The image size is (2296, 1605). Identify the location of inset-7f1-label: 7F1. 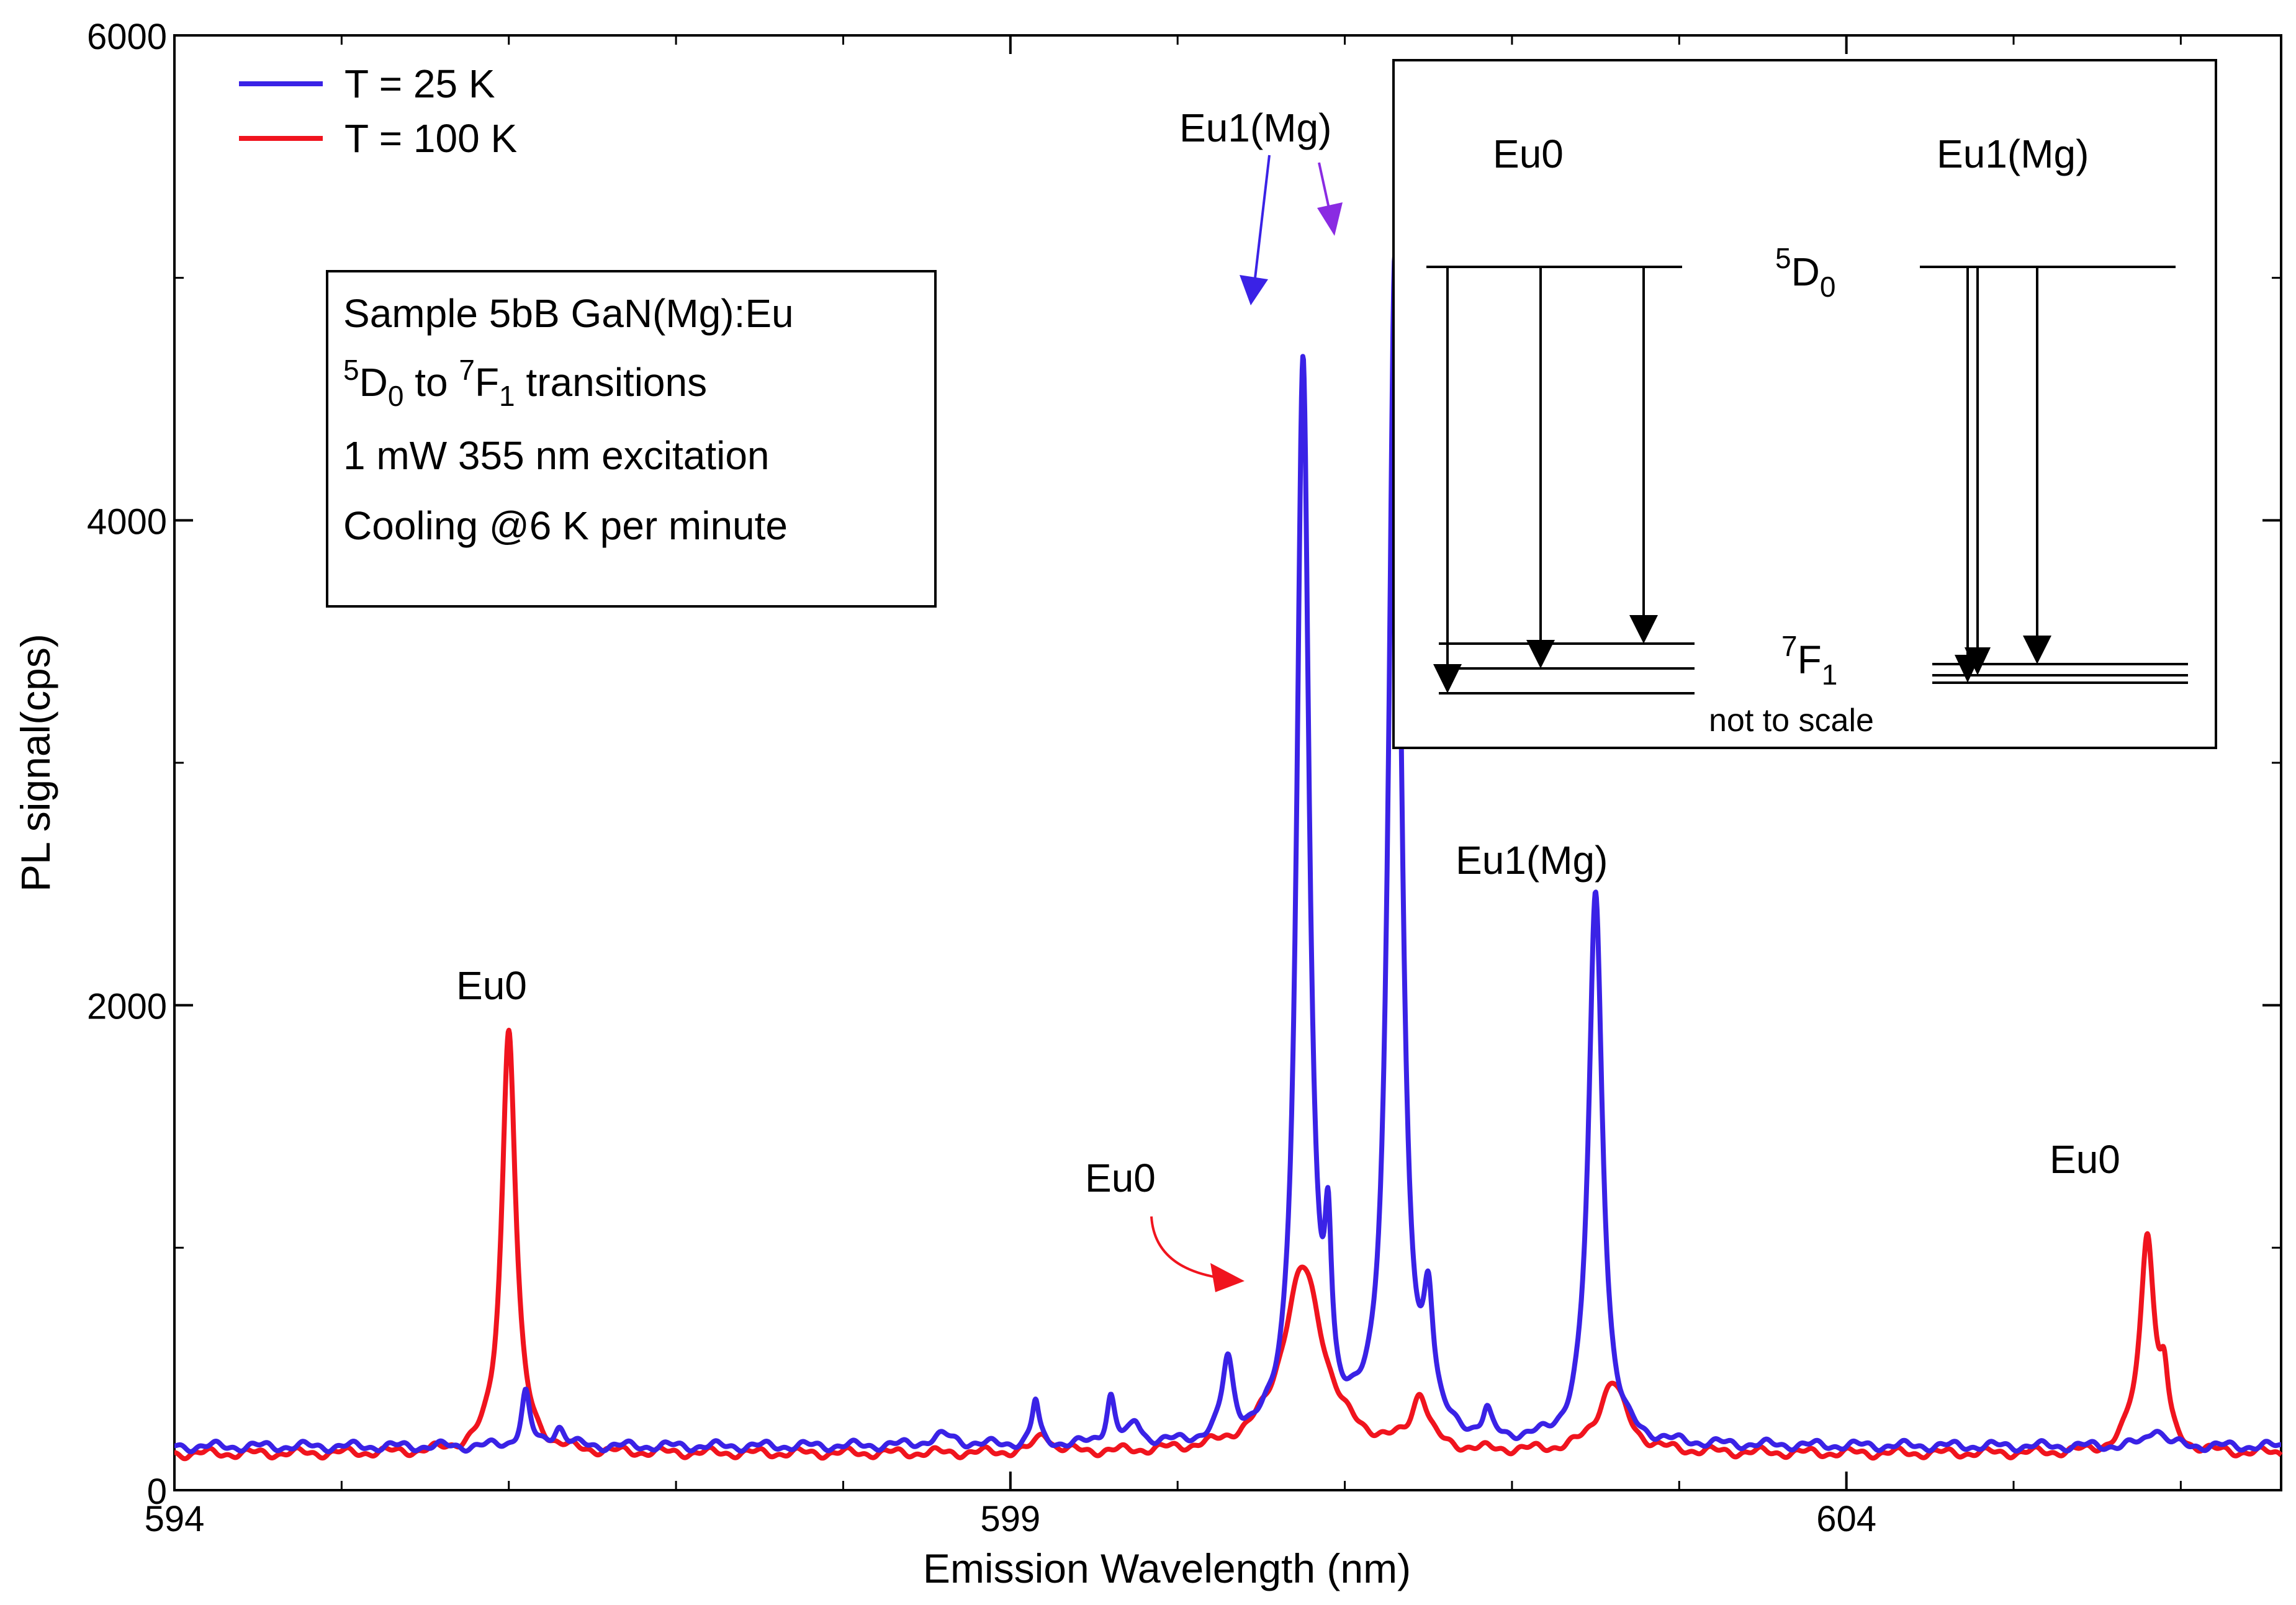
(1809, 660).